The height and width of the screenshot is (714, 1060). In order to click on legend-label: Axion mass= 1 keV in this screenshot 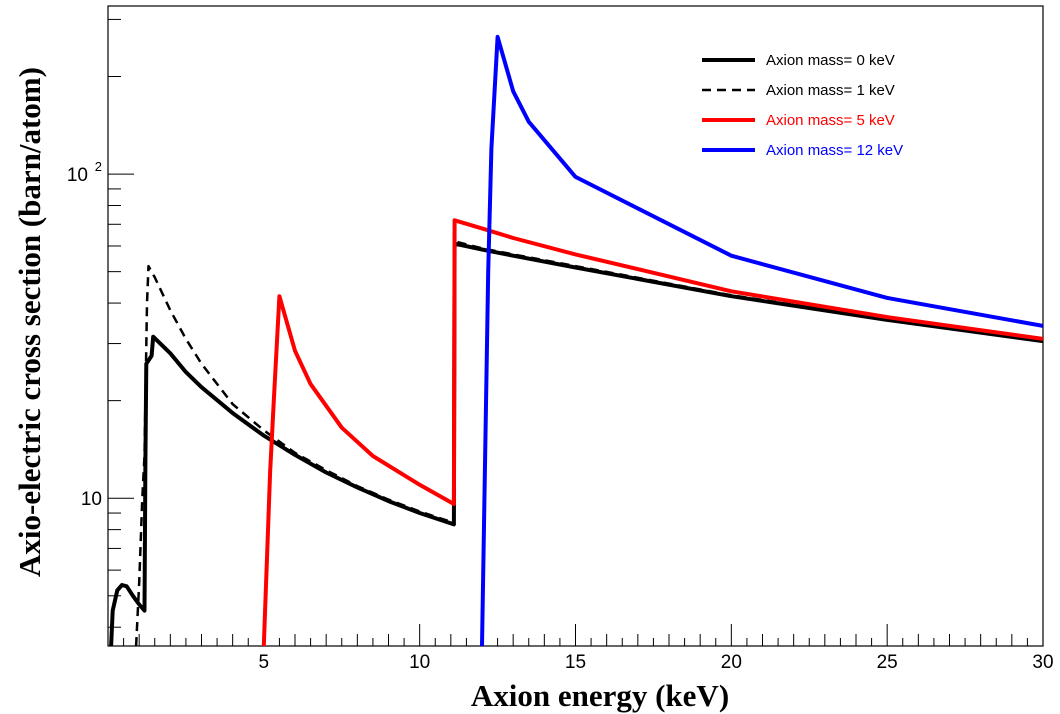, I will do `click(830, 90)`.